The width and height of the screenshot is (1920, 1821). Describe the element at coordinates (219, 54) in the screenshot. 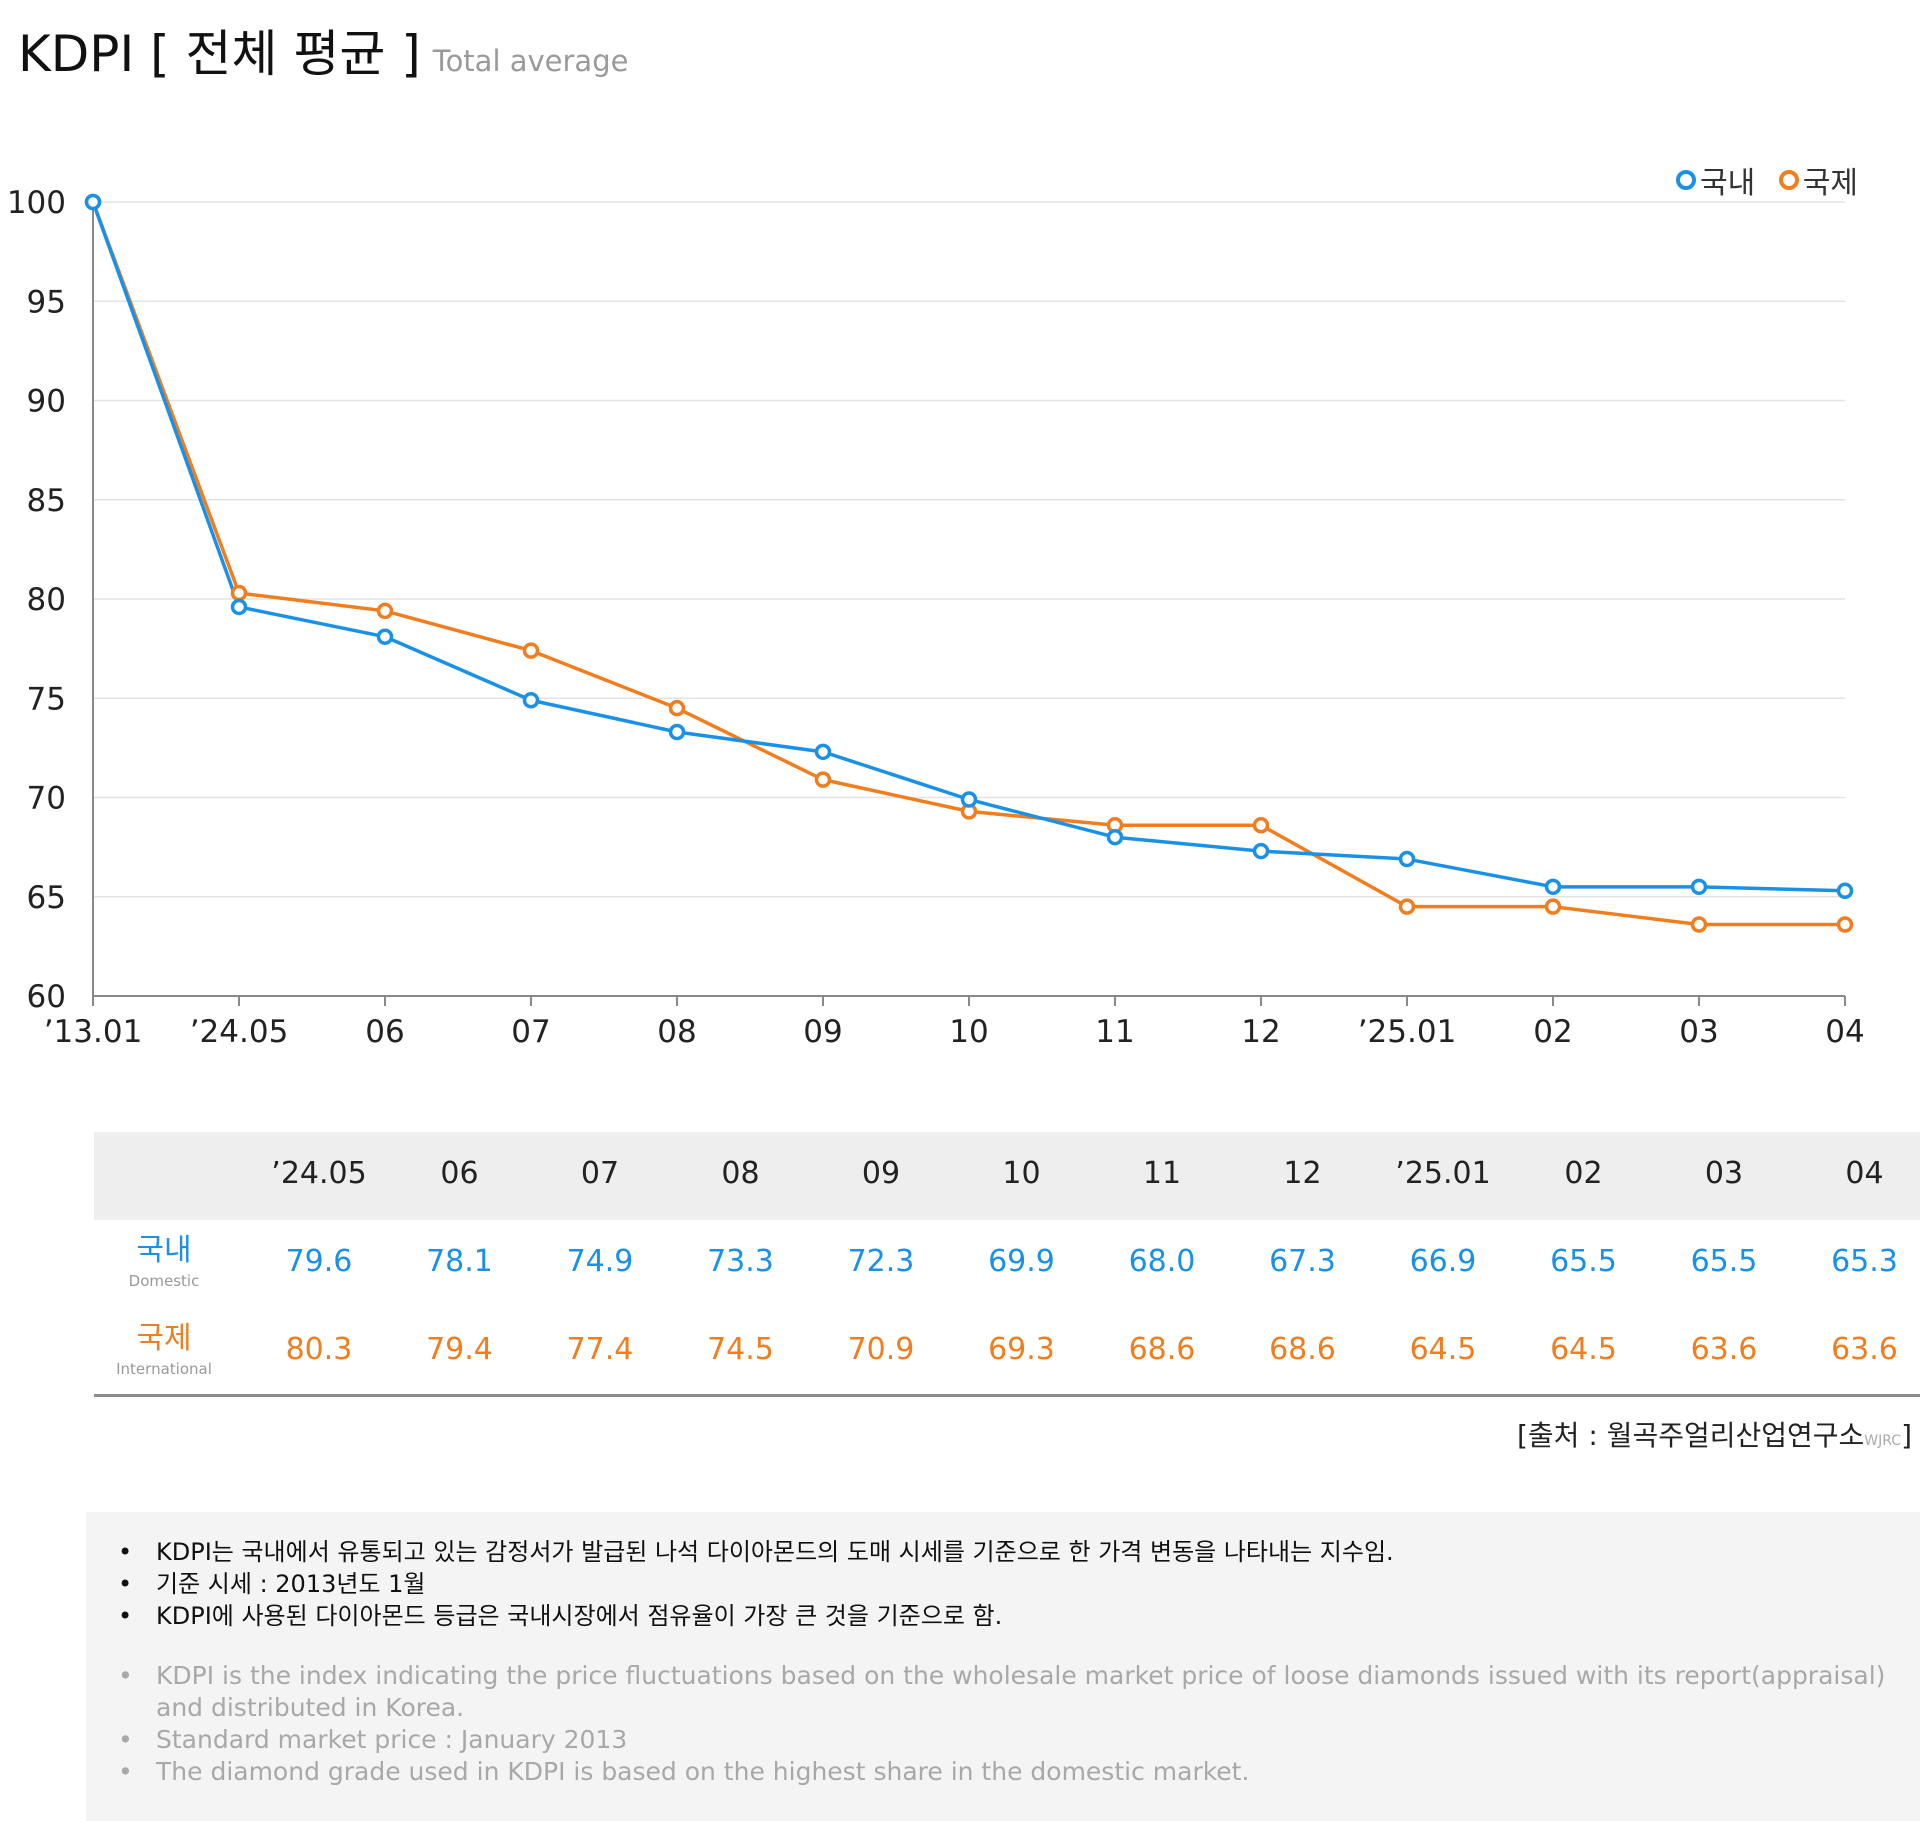

I see `page-title: KDPI [ 전체 평균 ]` at that location.